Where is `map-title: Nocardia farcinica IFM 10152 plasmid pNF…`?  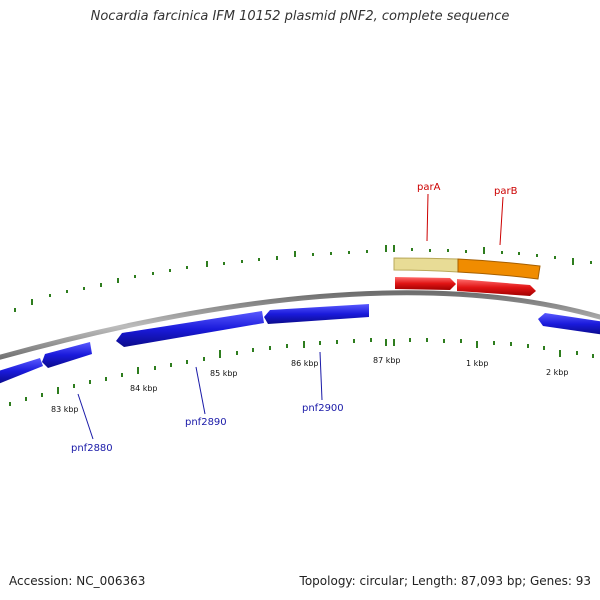
map-title: Nocardia farcinica IFM 10152 plasmid pNF… is located at coordinates (300, 16).